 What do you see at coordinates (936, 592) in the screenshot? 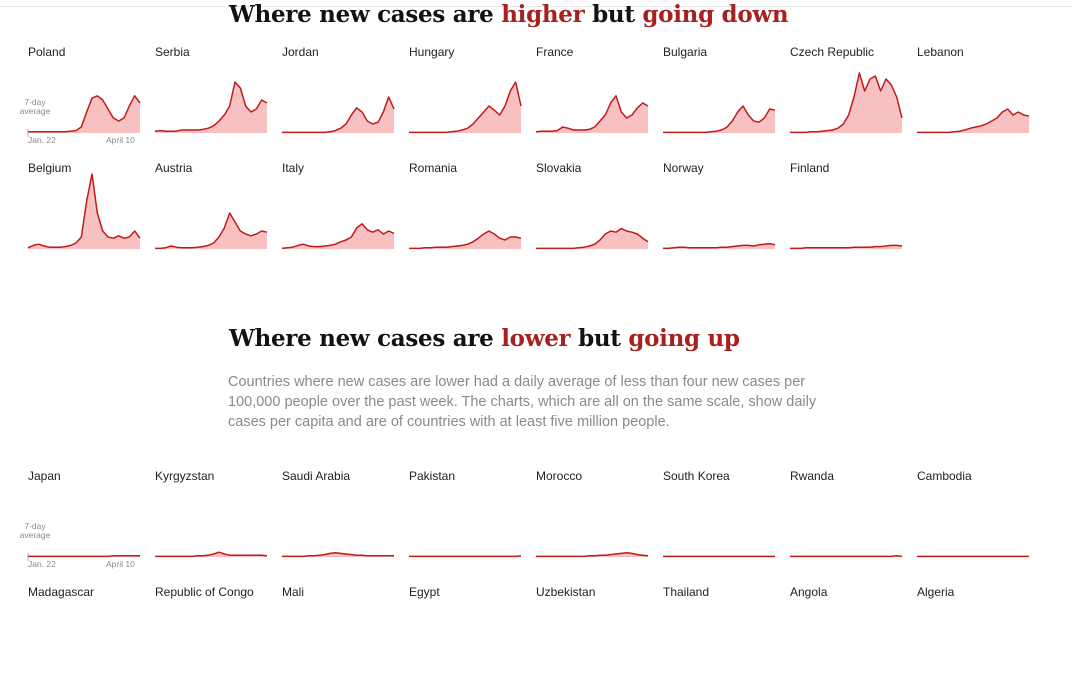
I see `country-label: Algeria` at bounding box center [936, 592].